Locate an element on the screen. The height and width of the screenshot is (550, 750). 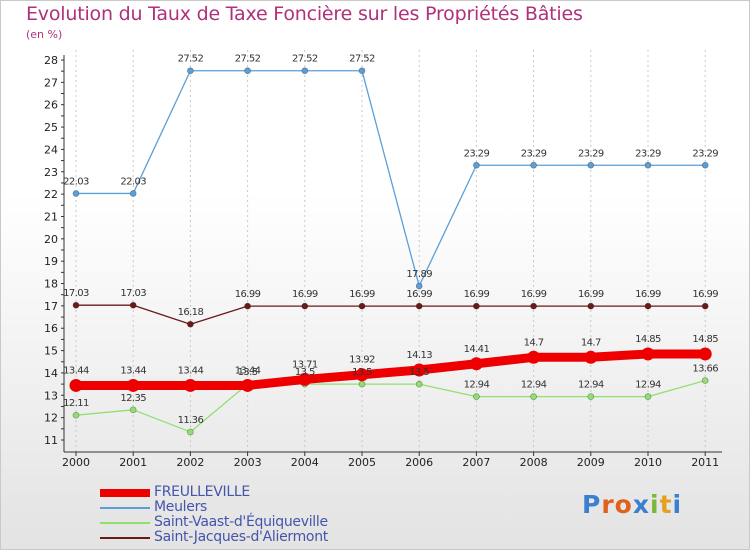
y-tick-label: 15 is located at coordinates (51, 351).